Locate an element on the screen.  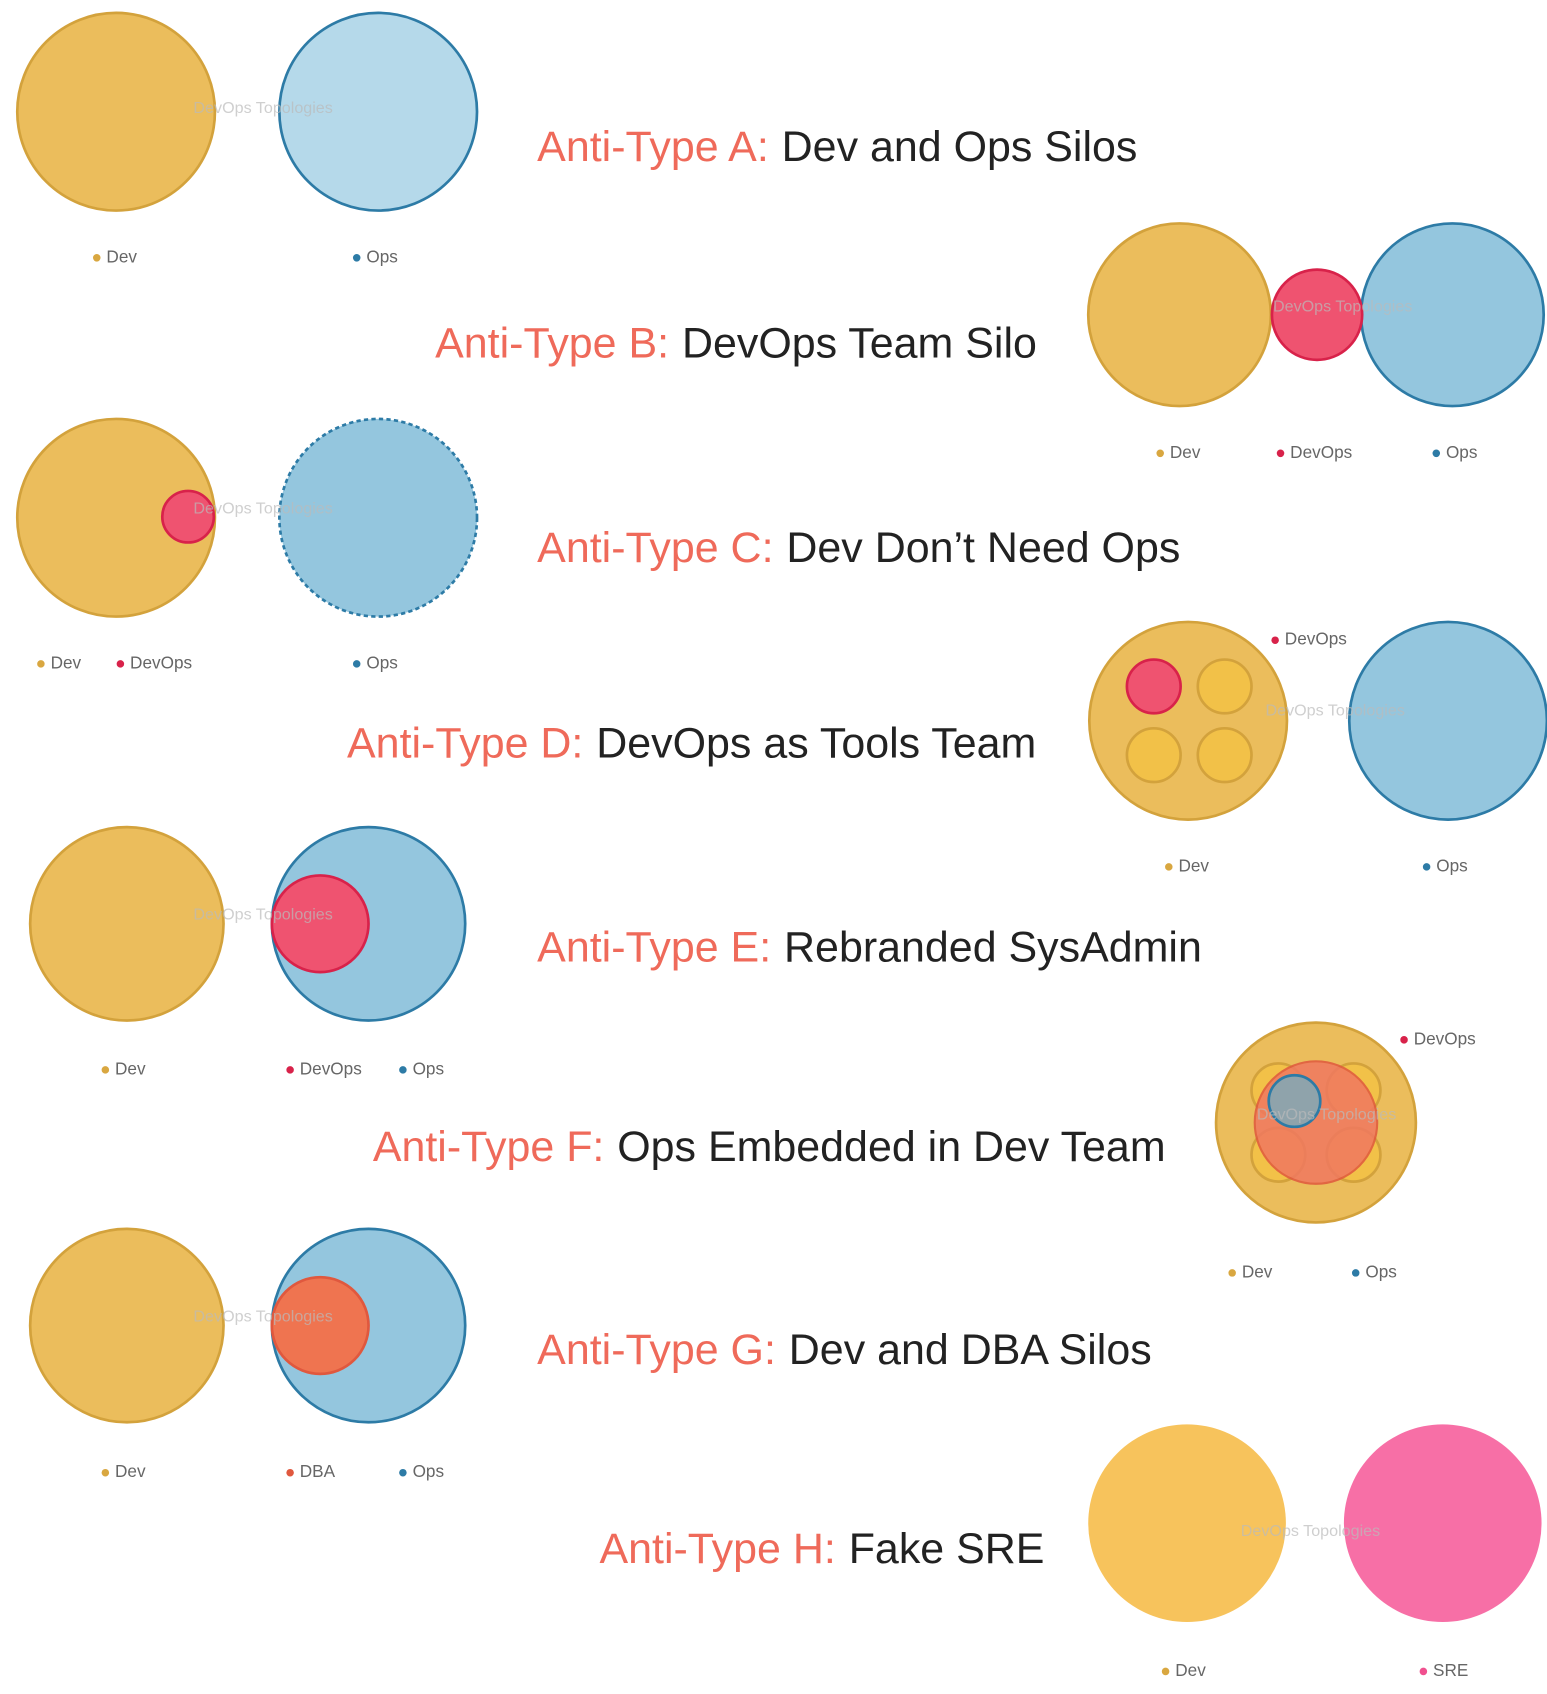
row-title: Anti-Type E: Rebranded SysAdmin is located at coordinates (869, 947).